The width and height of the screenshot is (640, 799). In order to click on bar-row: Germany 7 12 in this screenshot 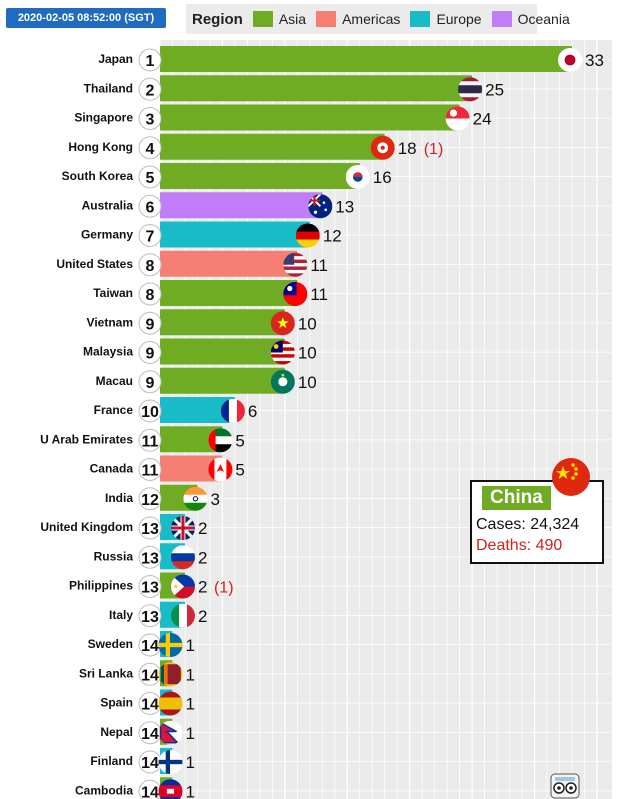, I will do `click(211, 234)`.